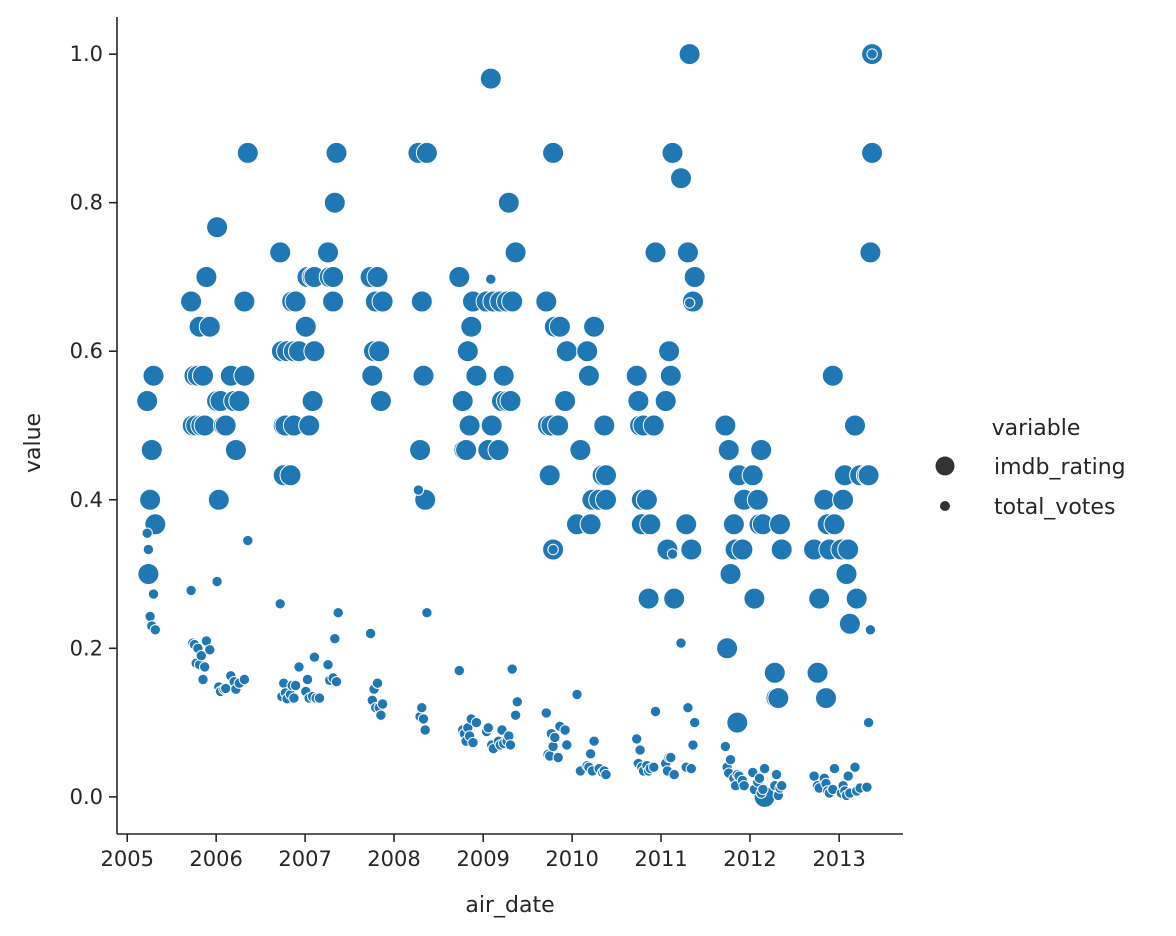 The width and height of the screenshot is (1176, 936). What do you see at coordinates (86, 203) in the screenshot?
I see `y-tick-label: 0.8` at bounding box center [86, 203].